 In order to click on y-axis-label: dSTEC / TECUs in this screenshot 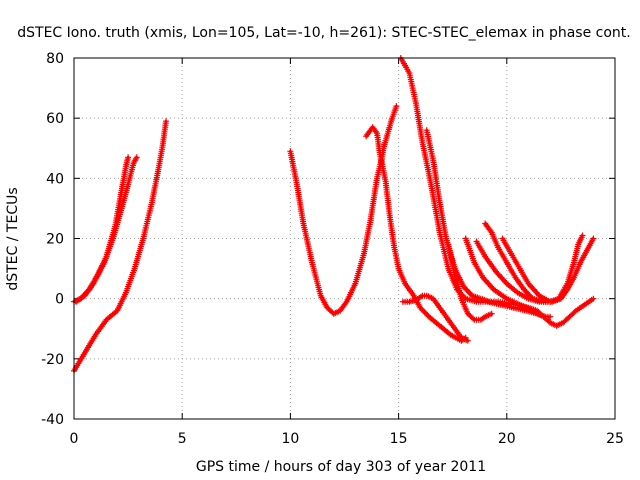, I will do `click(13, 238)`.